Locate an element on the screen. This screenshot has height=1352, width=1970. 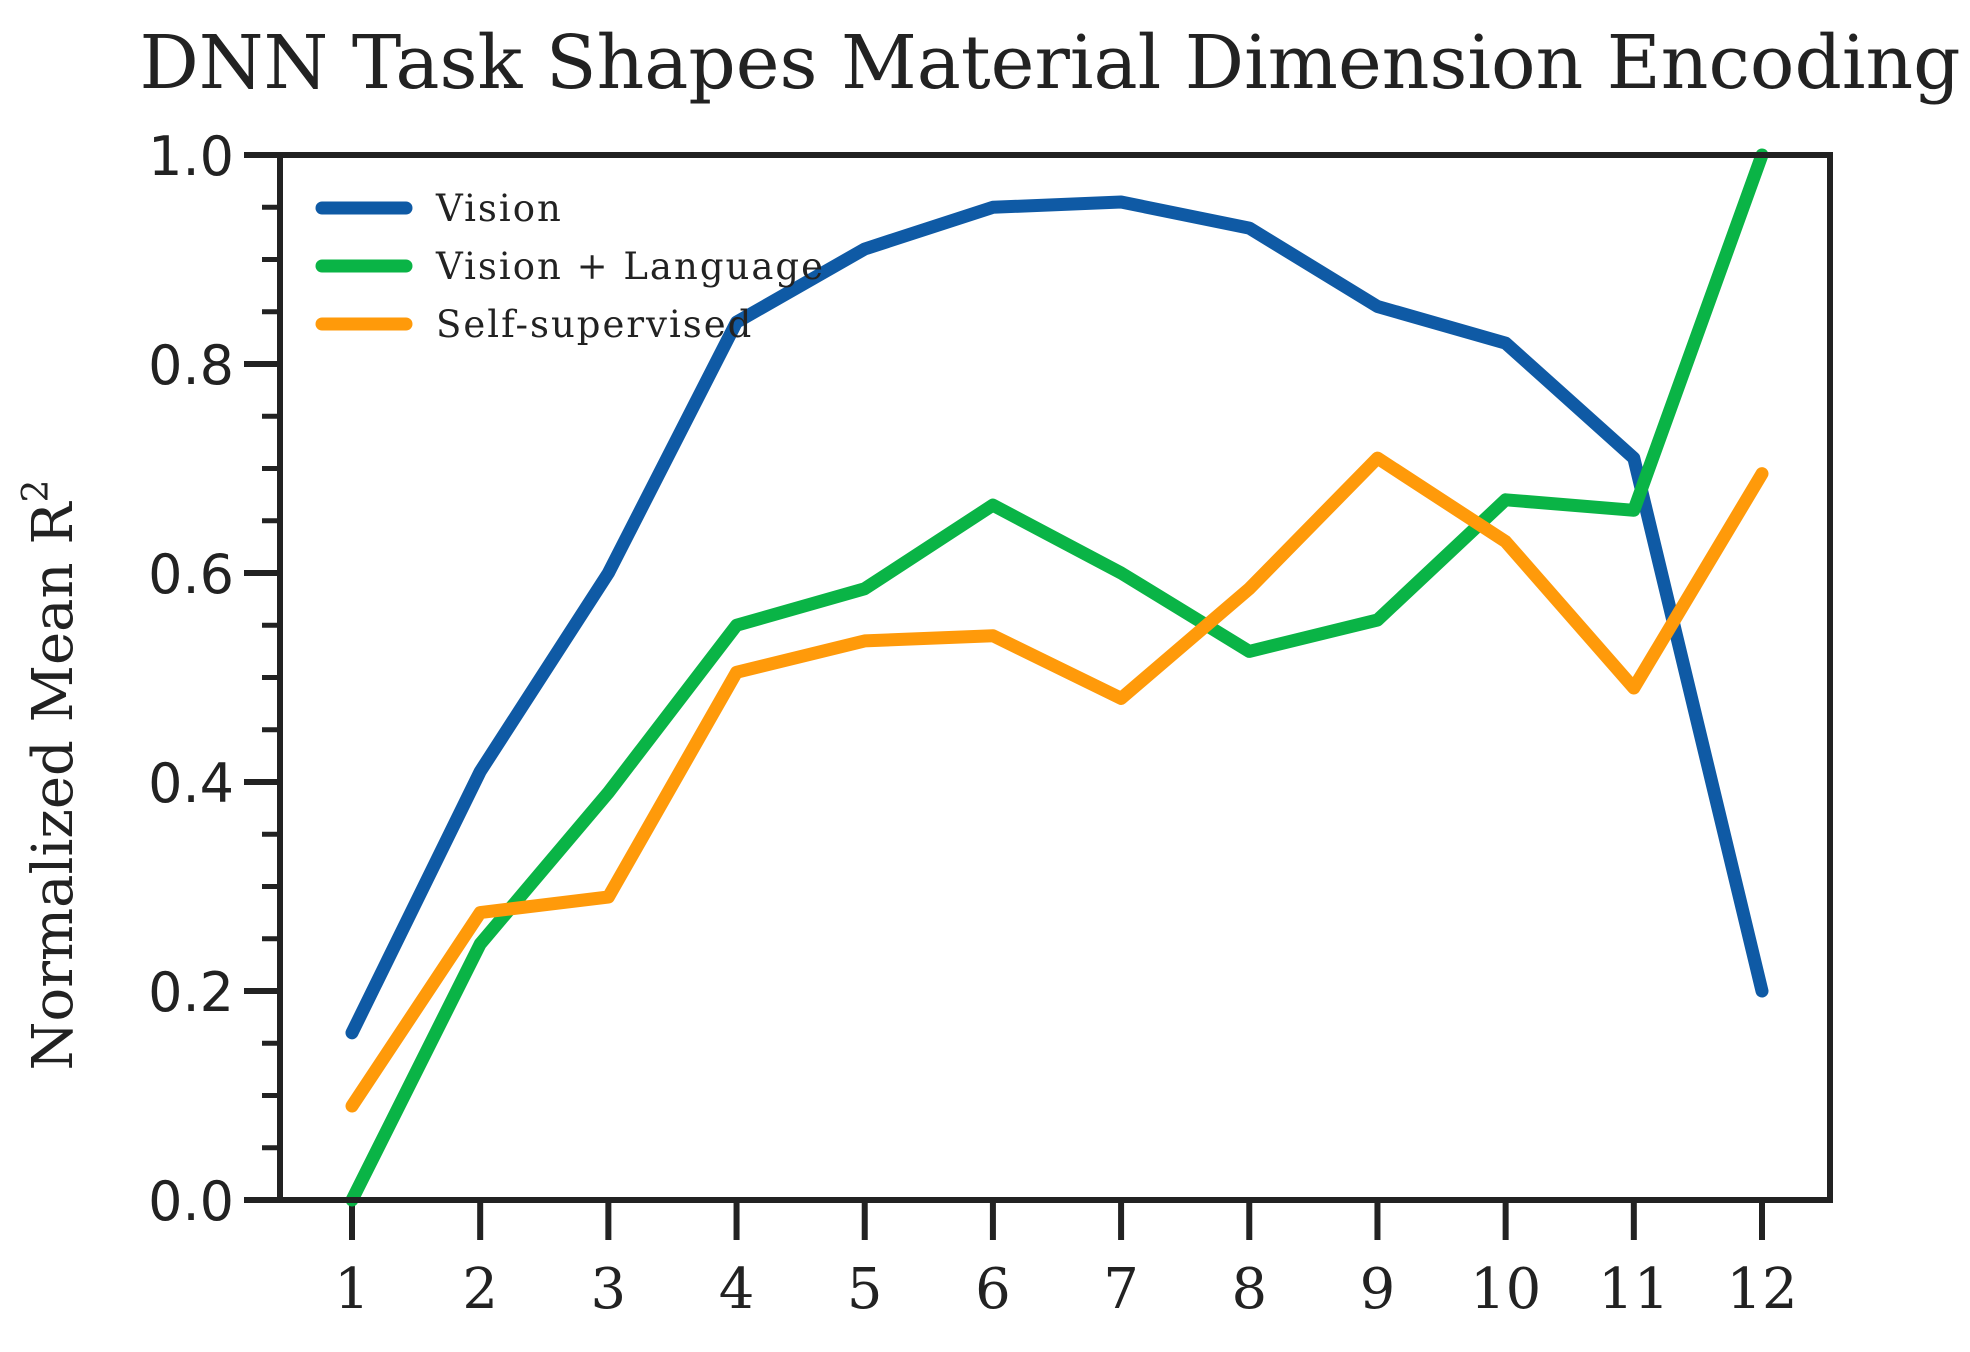
x-tick-label: 2 is located at coordinates (480, 1289).